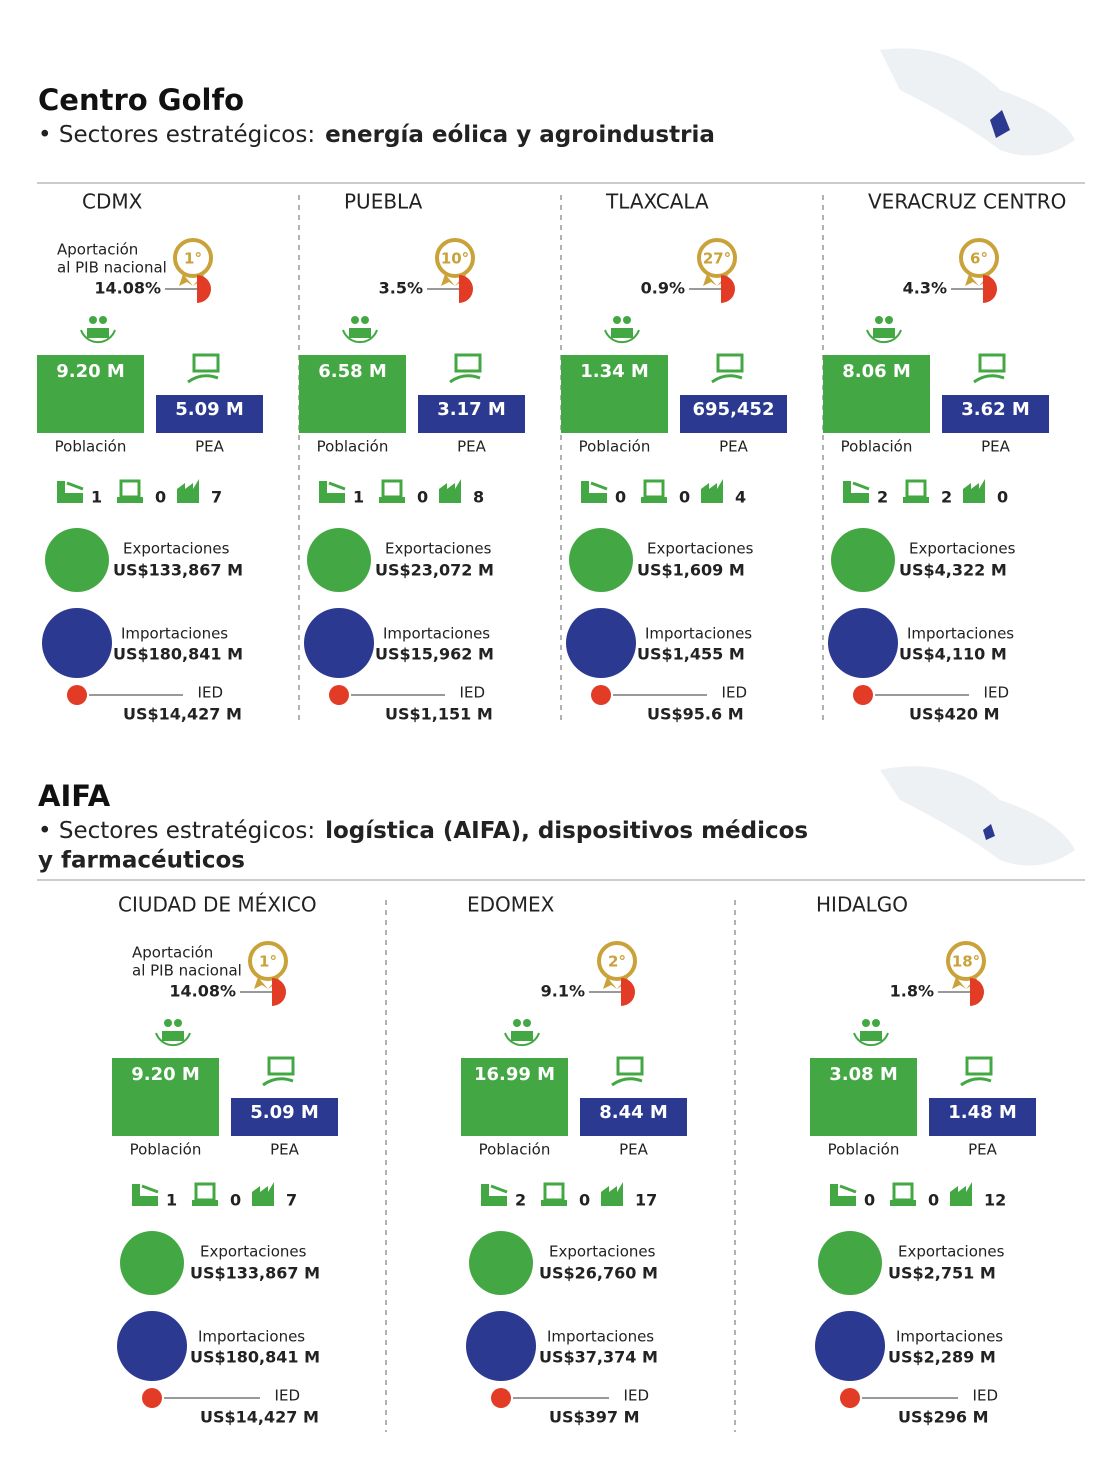 This screenshot has height=1468, width=1116. Describe the element at coordinates (717, 259) in the screenshot. I see `rank: 27°` at that location.